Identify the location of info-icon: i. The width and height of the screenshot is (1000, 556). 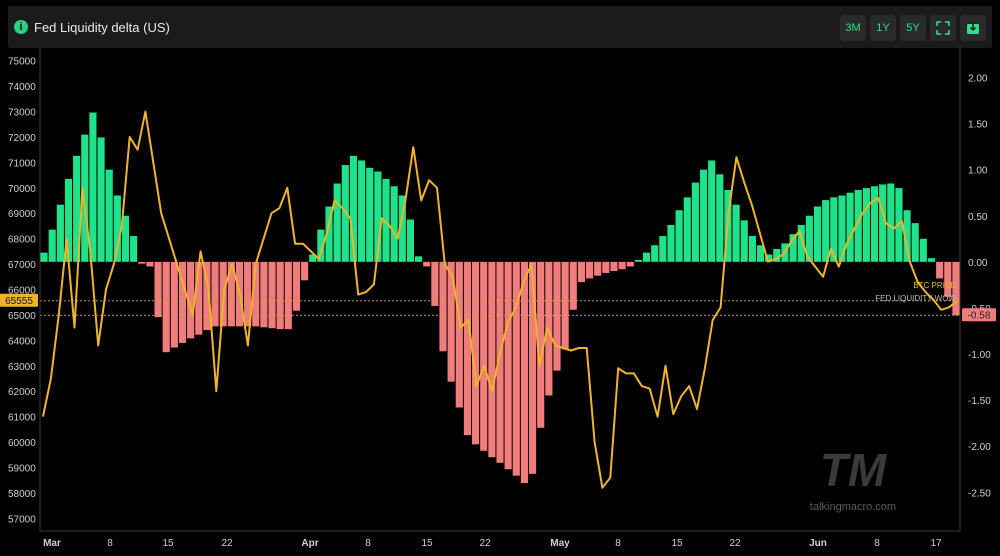
(21, 27).